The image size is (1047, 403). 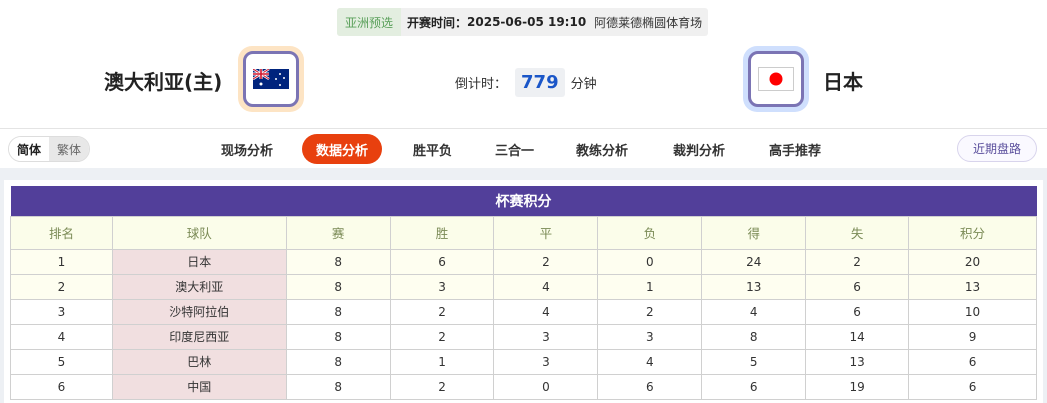 I want to click on team-name-cell: 巴林, so click(x=199, y=361).